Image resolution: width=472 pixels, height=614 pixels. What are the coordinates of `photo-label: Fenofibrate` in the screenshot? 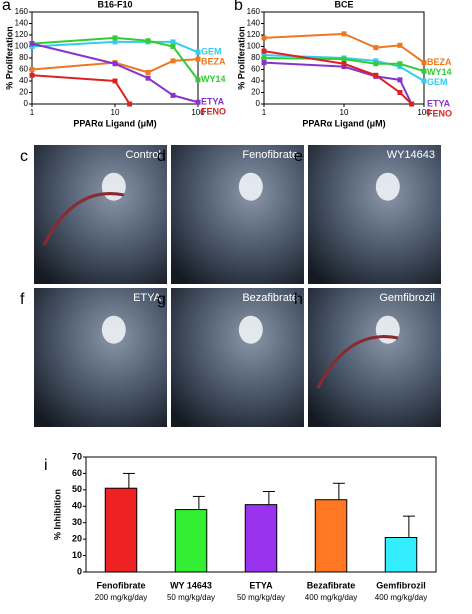 It's located at (270, 155).